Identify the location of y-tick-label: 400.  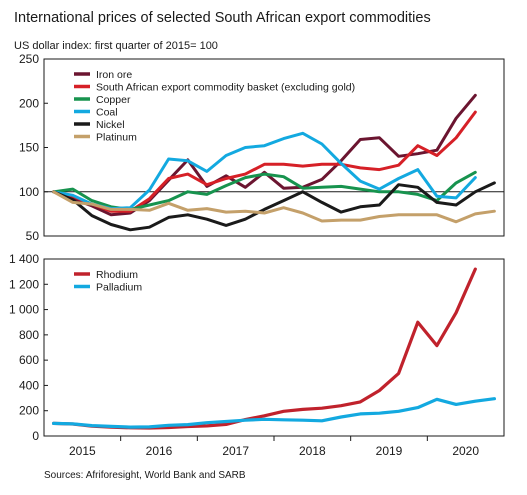
(29, 385).